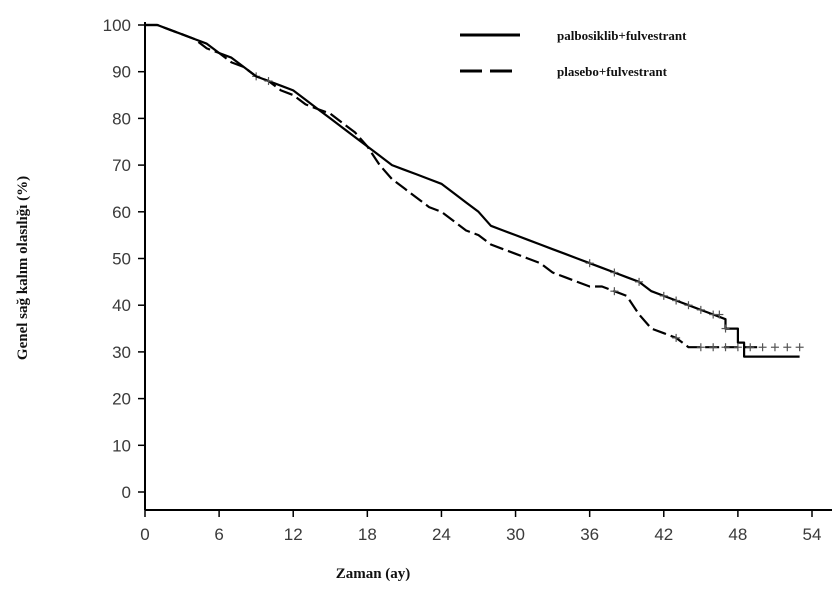 This screenshot has width=832, height=604. Describe the element at coordinates (121, 445) in the screenshot. I see `y-tick-label: 10` at that location.